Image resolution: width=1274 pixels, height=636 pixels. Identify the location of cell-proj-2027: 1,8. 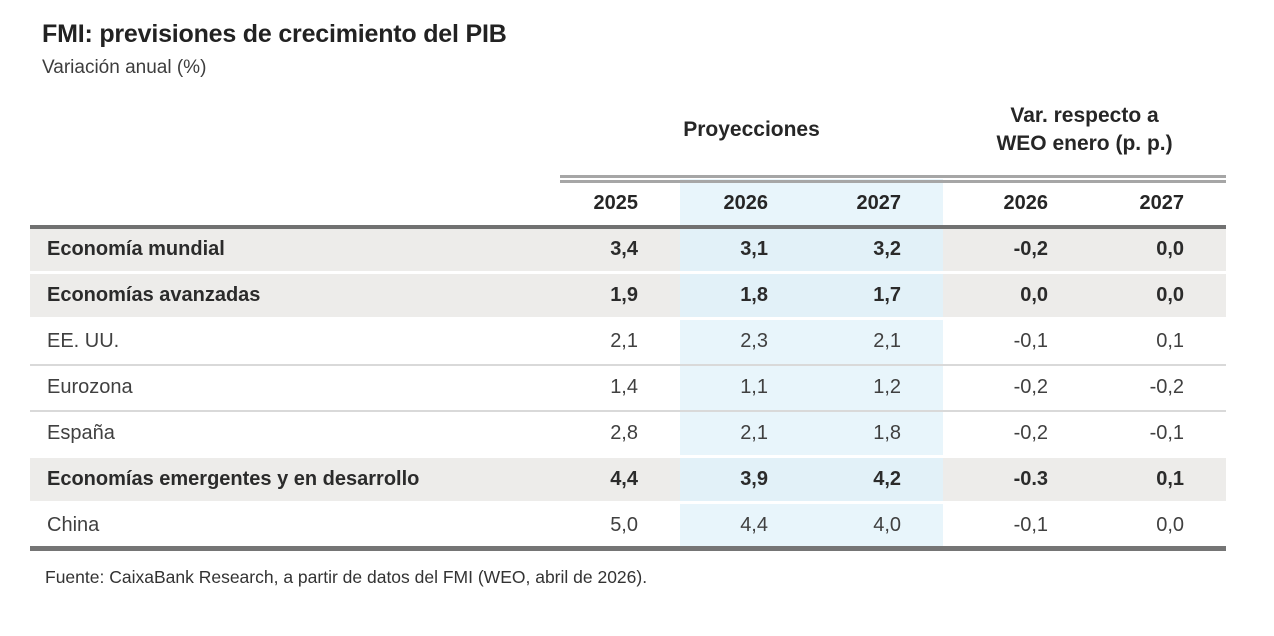
(877, 433).